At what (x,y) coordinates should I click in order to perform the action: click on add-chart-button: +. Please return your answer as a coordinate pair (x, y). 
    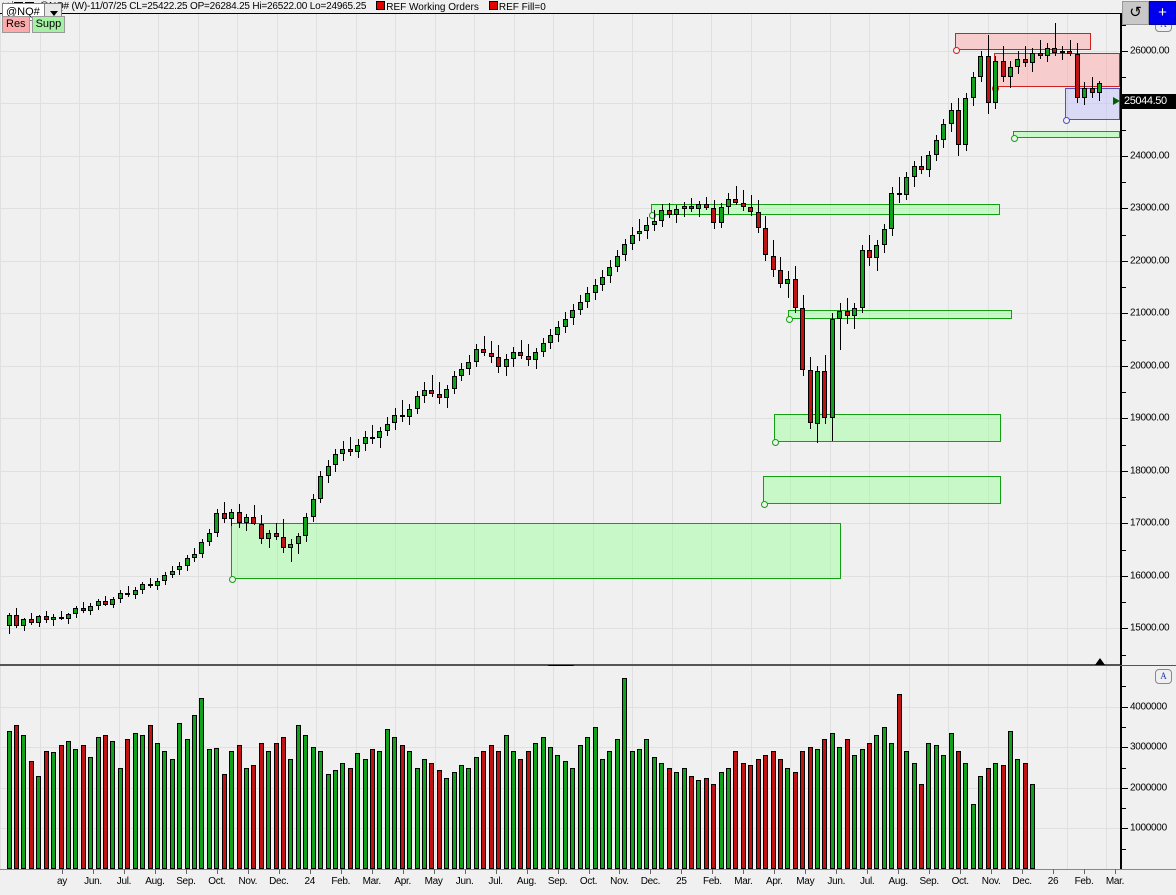
    Looking at the image, I should click on (1162, 13).